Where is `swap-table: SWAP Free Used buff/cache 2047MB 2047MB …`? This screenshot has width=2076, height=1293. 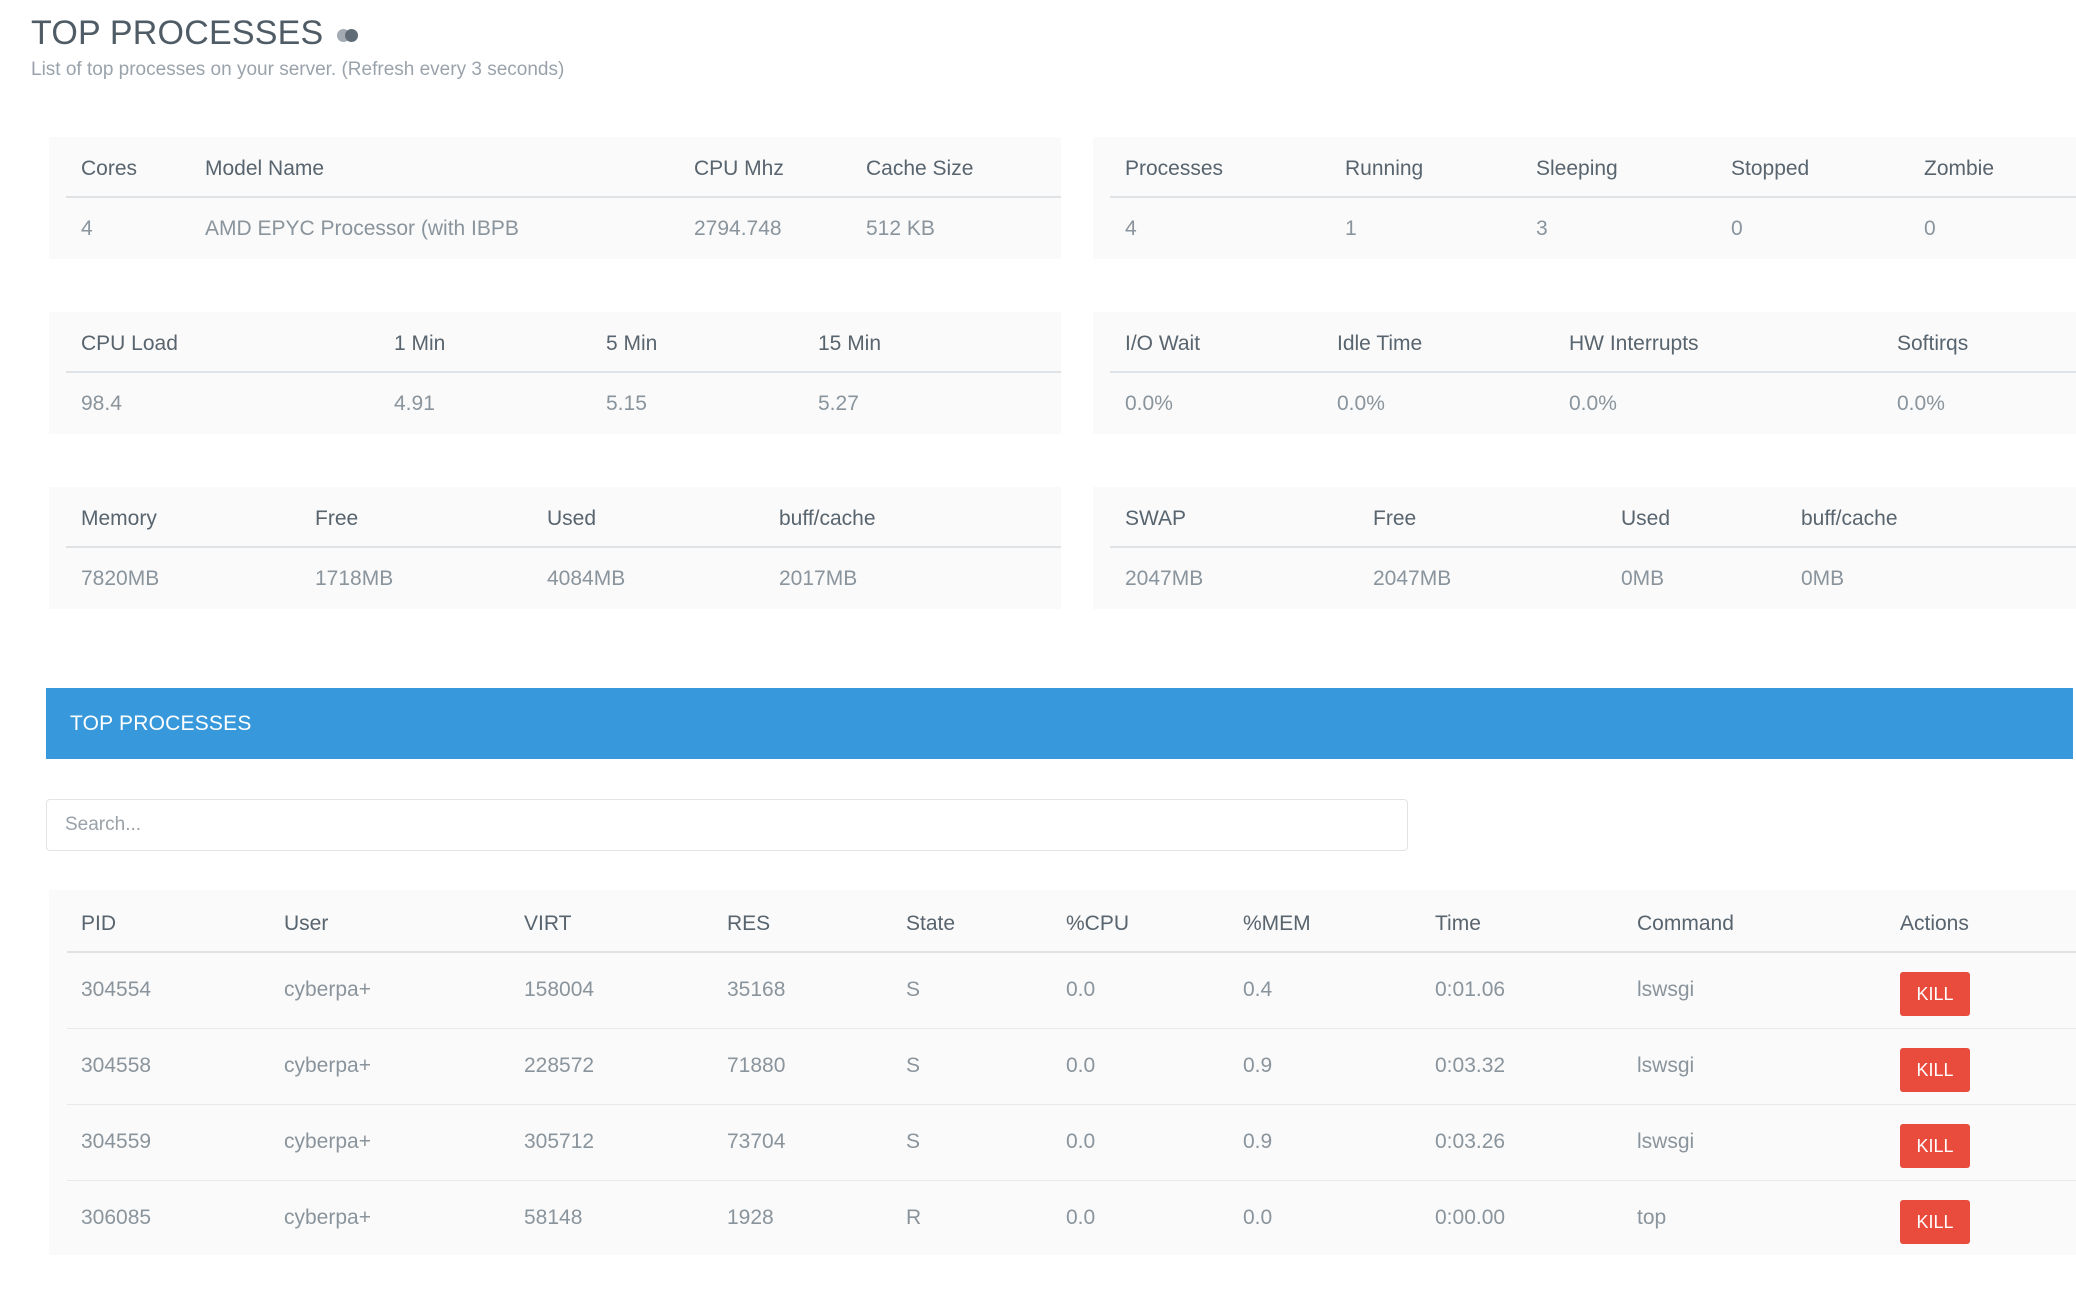
swap-table: SWAP Free Used buff/cache 2047MB 2047MB … is located at coordinates (1593, 548).